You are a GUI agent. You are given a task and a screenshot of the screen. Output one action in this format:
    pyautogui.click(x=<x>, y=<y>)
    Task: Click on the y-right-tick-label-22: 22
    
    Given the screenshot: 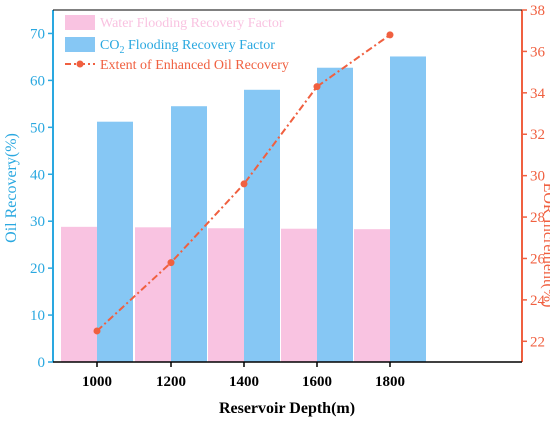 What is the action you would take?
    pyautogui.click(x=537, y=342)
    